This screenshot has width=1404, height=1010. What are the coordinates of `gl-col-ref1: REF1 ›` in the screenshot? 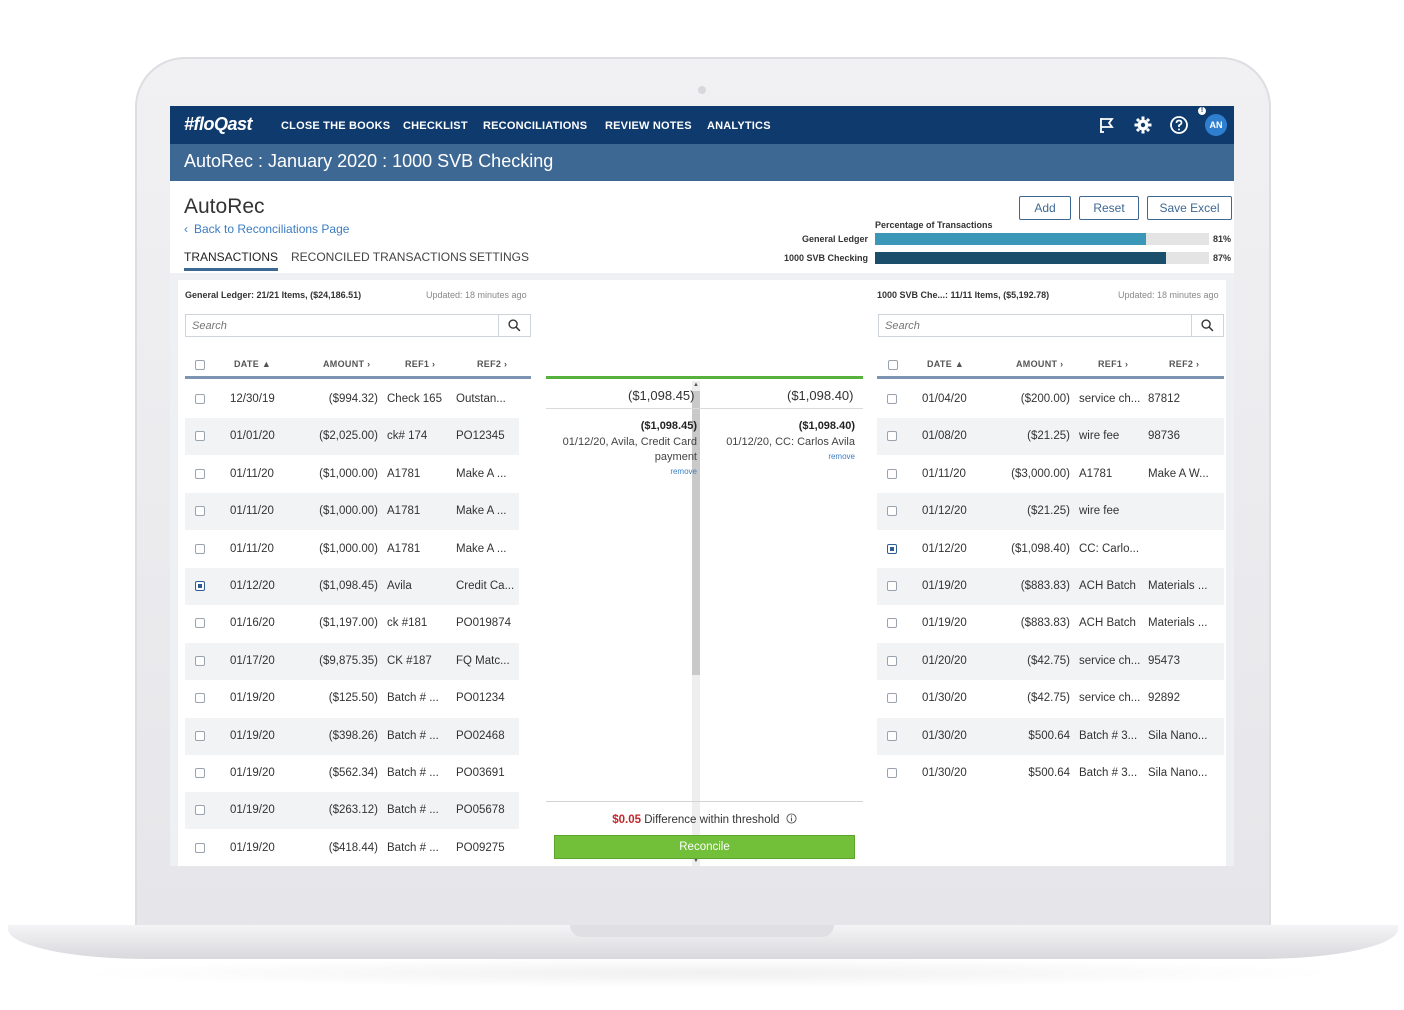 It's located at (420, 364).